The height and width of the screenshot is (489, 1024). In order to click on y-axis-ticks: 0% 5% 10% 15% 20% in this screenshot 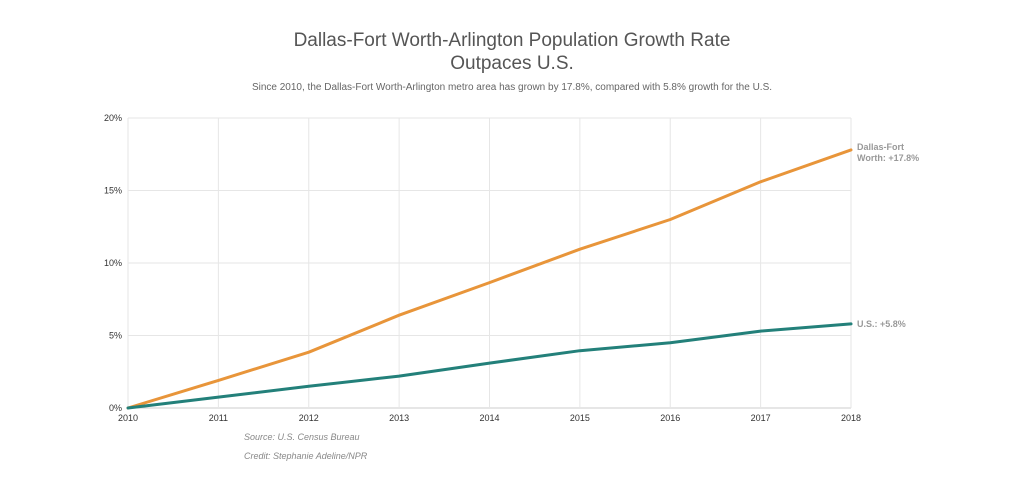, I will do `click(113, 263)`.